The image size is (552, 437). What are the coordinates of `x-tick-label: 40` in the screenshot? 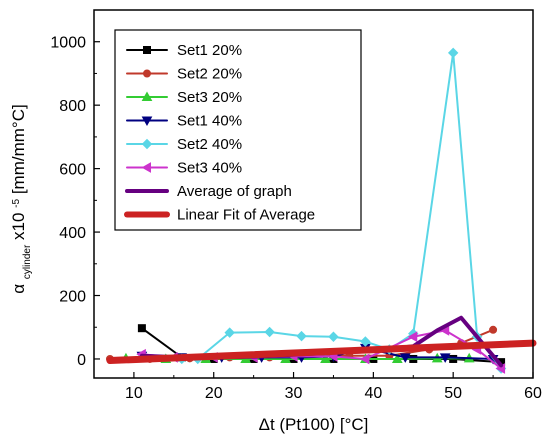 It's located at (373, 393).